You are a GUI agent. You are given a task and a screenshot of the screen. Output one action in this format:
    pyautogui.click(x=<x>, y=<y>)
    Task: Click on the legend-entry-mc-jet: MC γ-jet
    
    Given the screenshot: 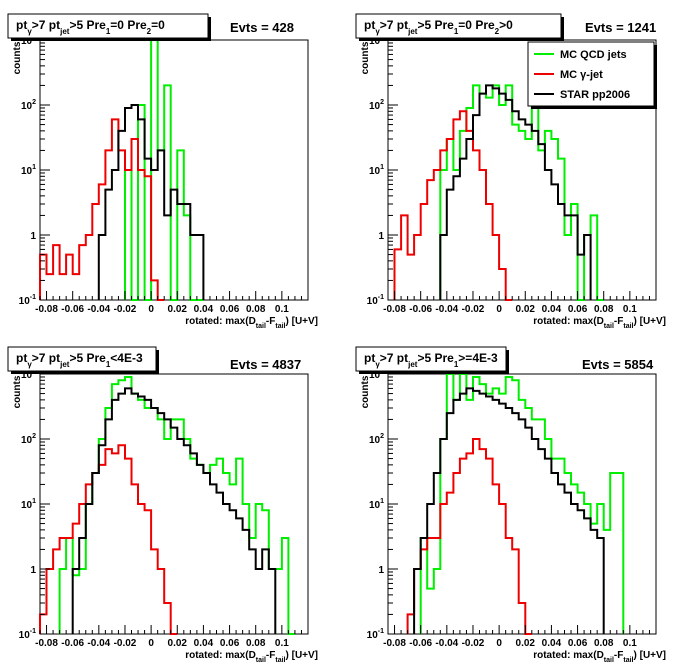 What is the action you would take?
    pyautogui.click(x=581, y=75)
    